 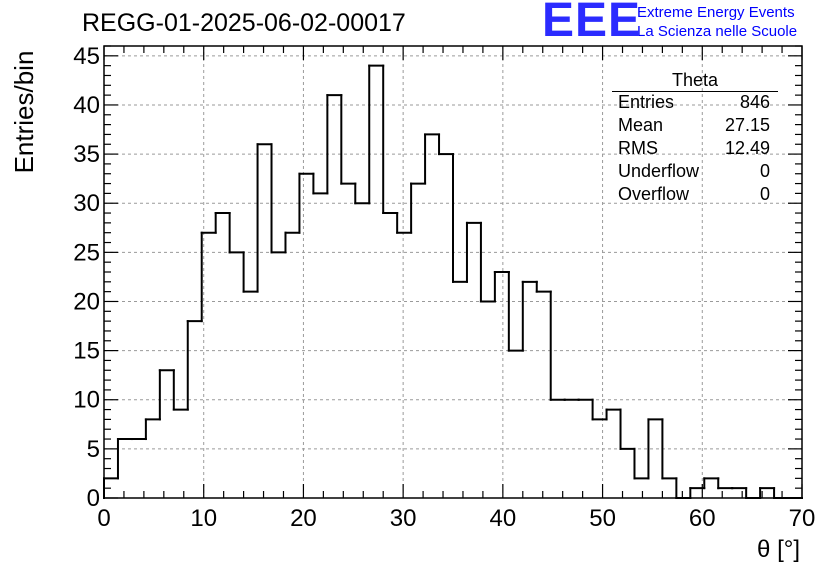 I want to click on y-tick-label: 30, so click(x=86, y=203).